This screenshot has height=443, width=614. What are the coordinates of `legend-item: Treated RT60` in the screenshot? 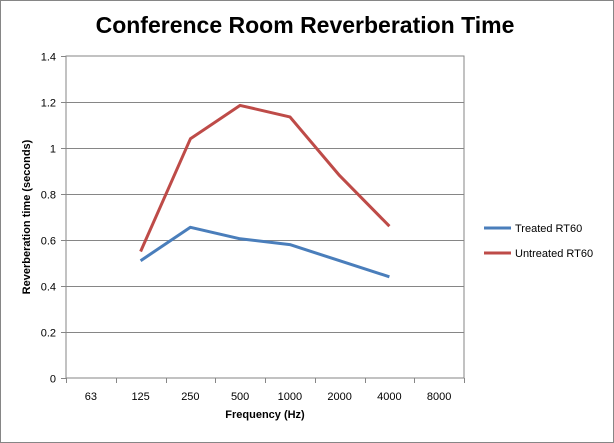 It's located at (533, 229).